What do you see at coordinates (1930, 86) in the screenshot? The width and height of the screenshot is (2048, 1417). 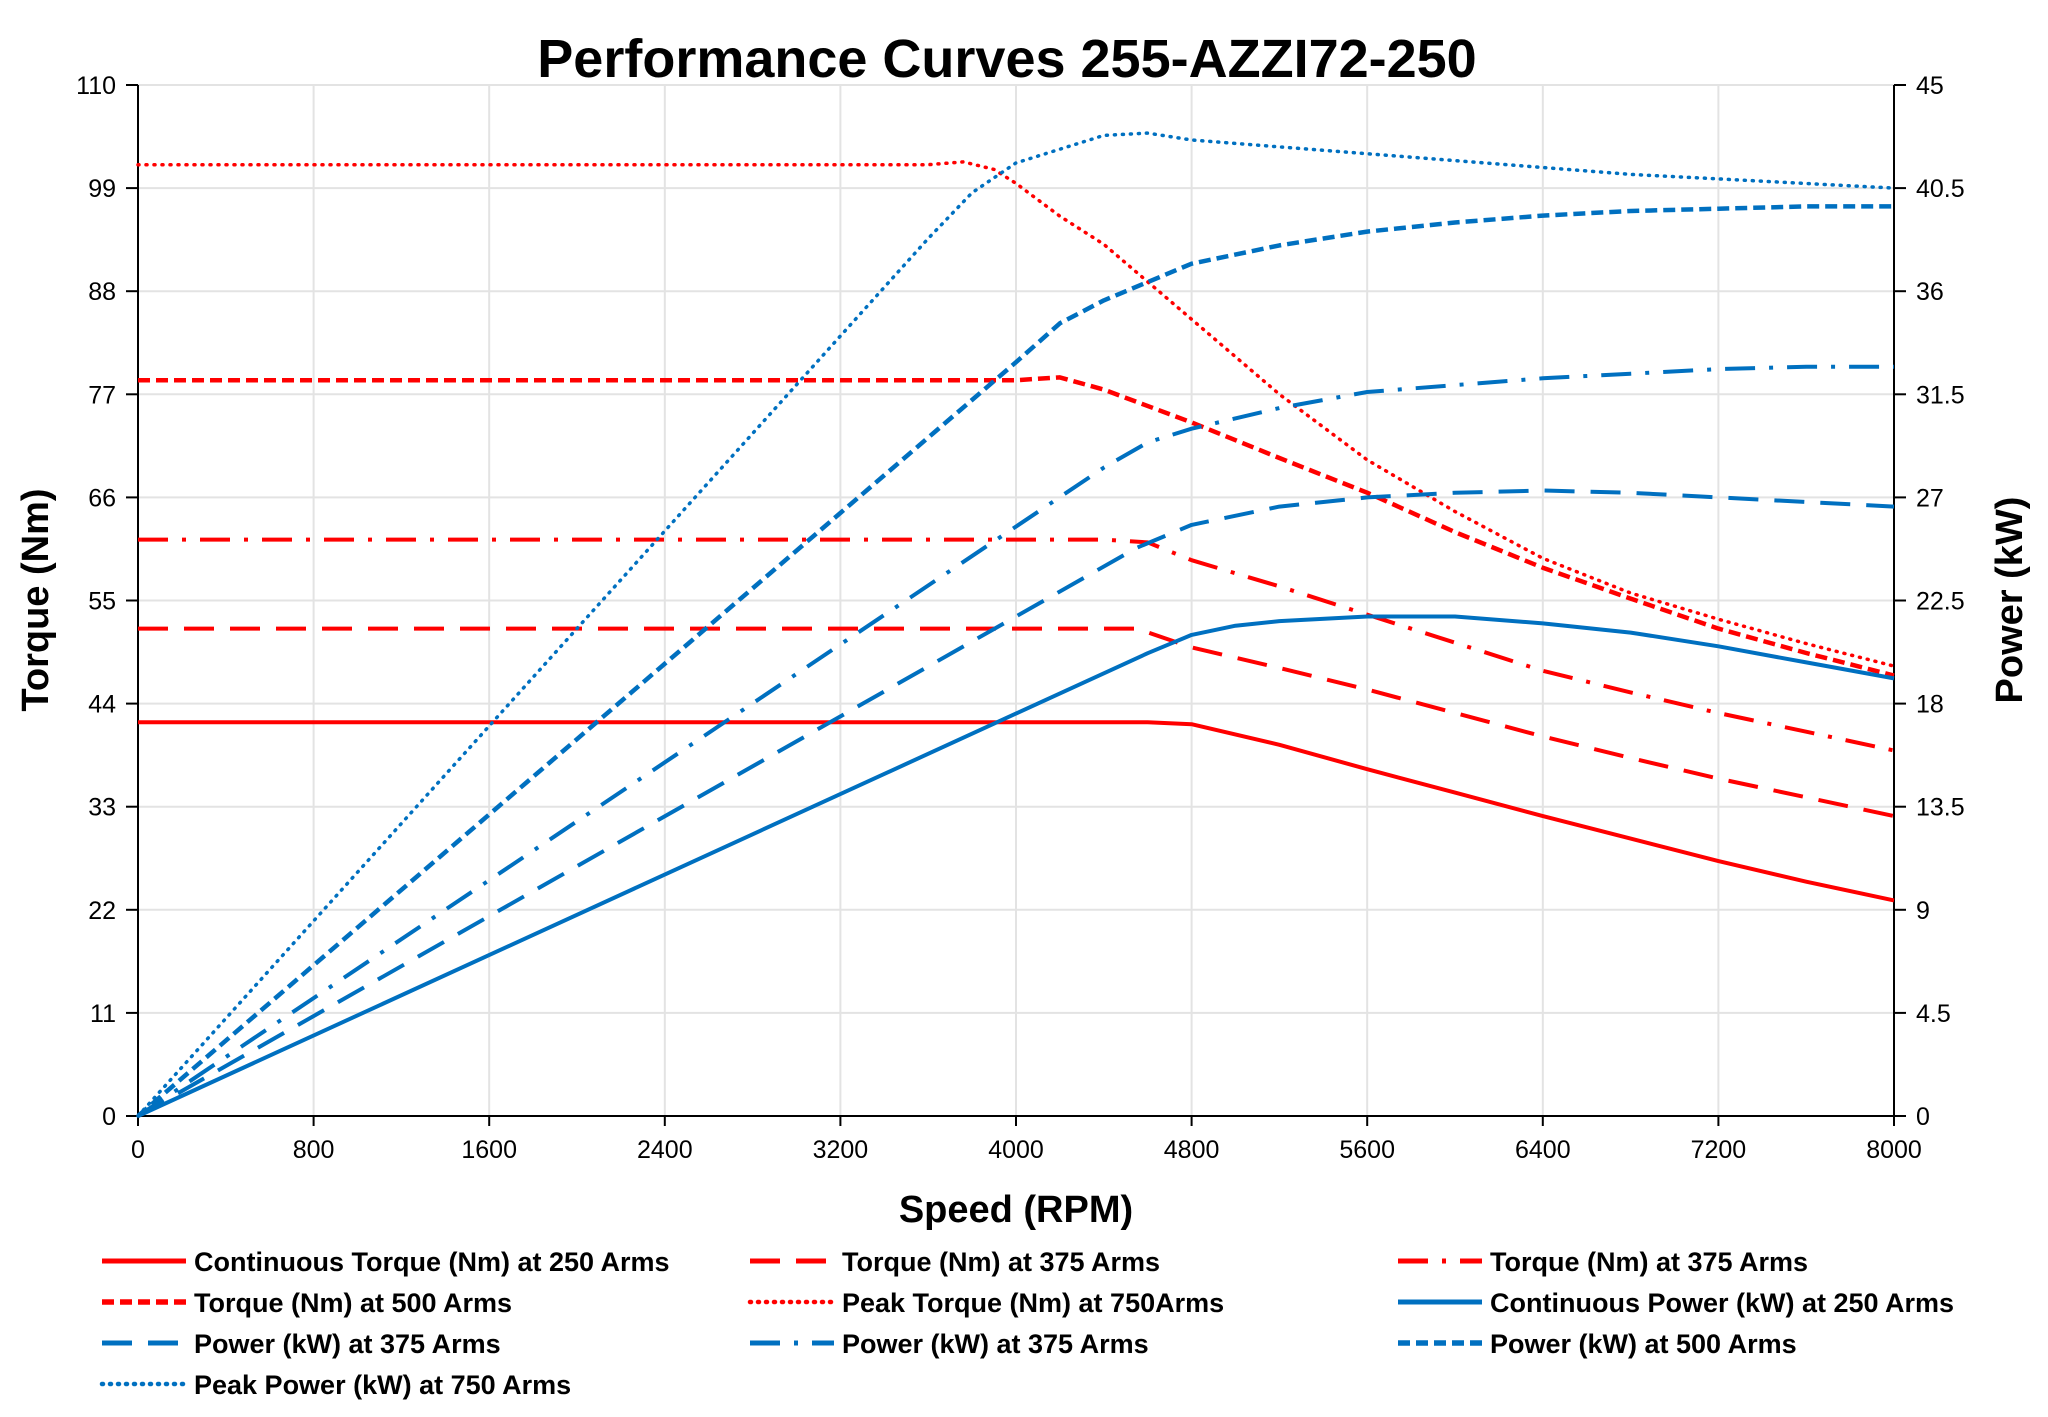 I see `y2-tick-label: 45` at bounding box center [1930, 86].